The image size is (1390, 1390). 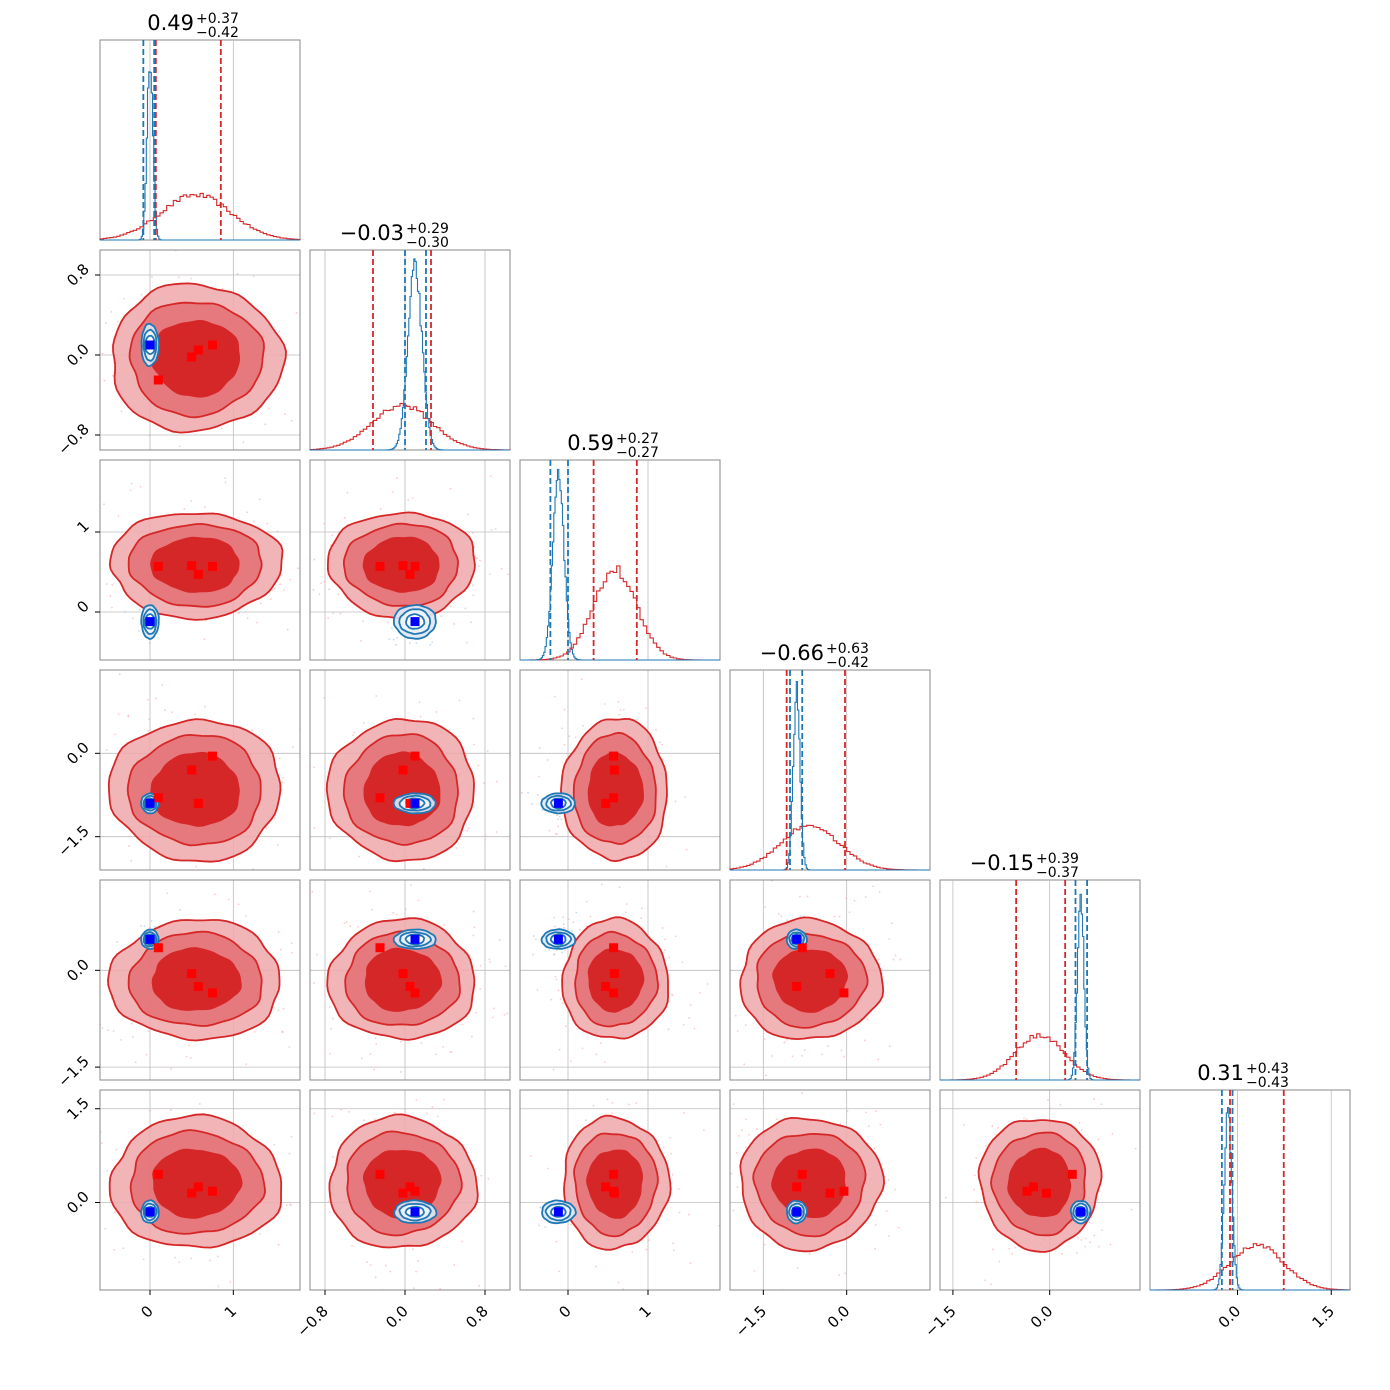 I want to click on y-tick-label: 0.8, so click(x=78, y=275).